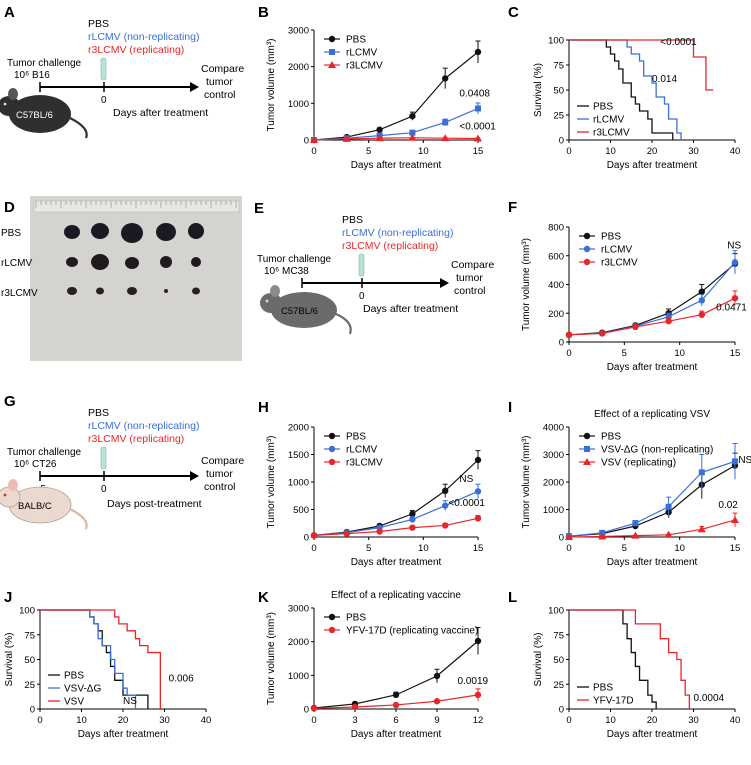 This screenshot has width=751, height=765. I want to click on compare-line-2: tumor, so click(469, 278).